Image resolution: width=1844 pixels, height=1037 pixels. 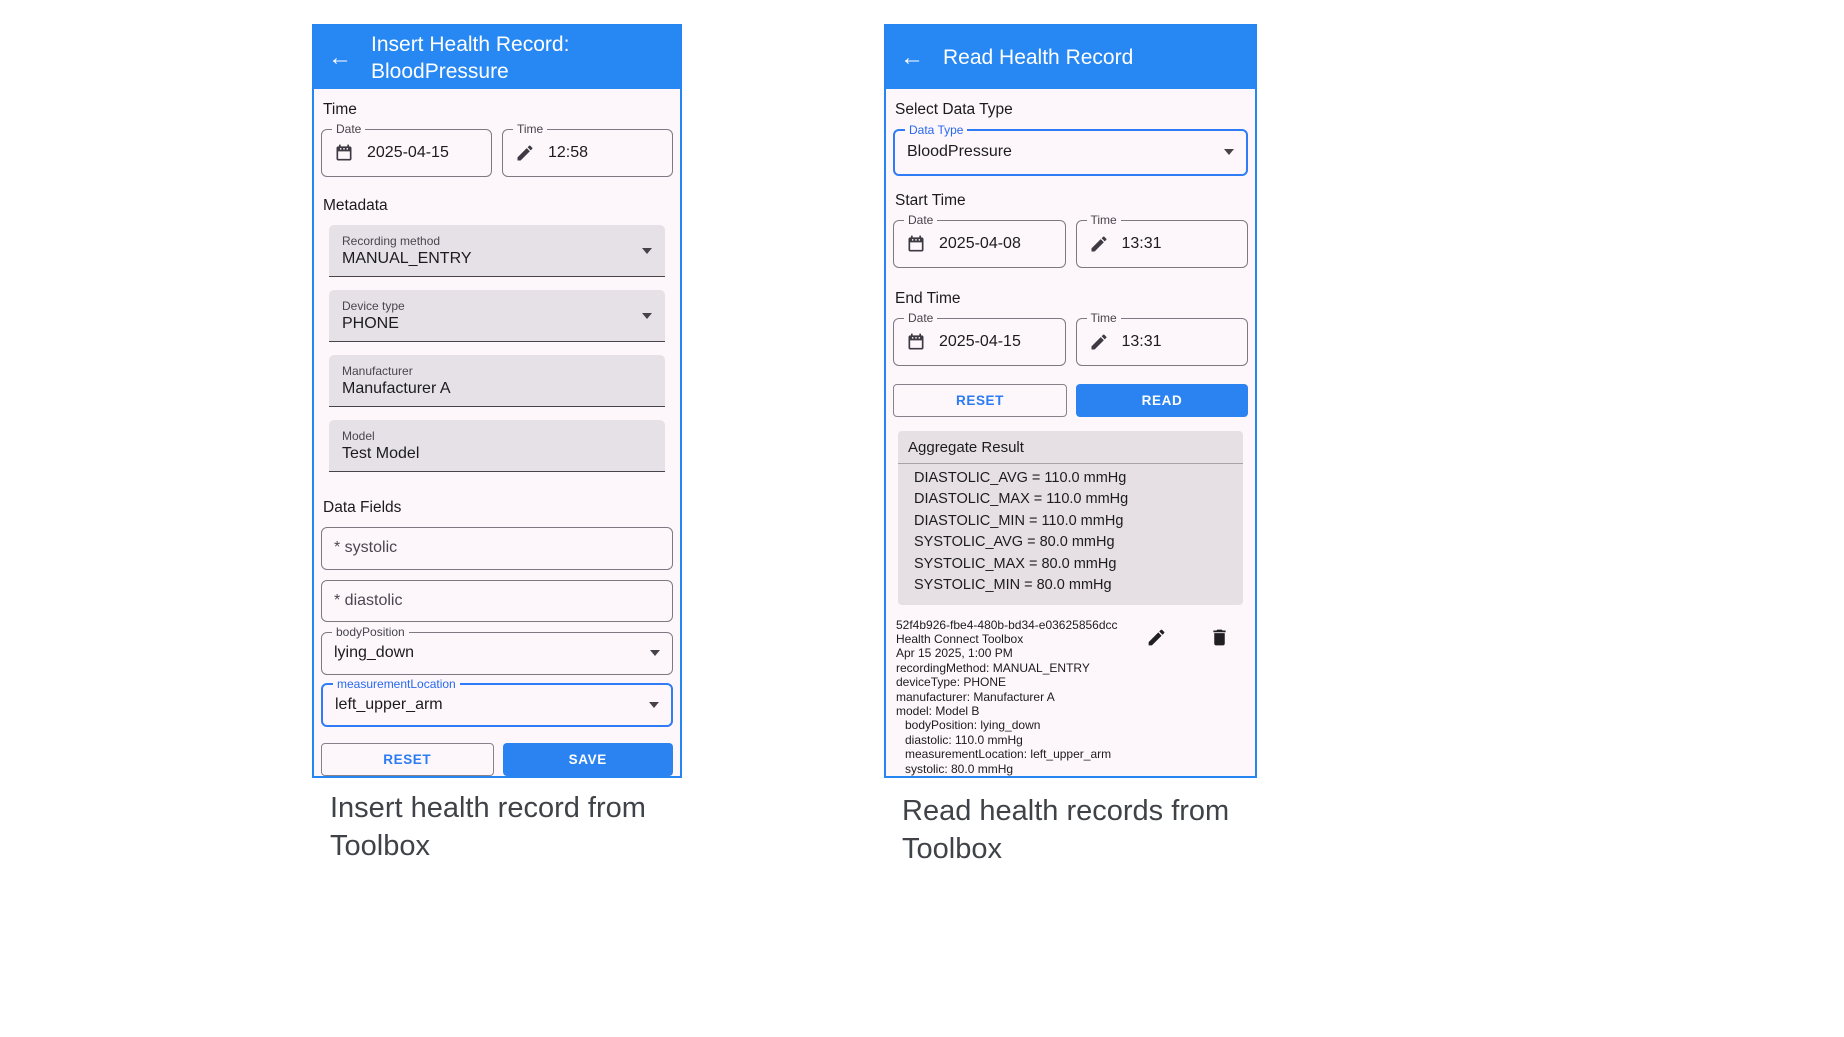 What do you see at coordinates (497, 446) in the screenshot?
I see `model-field: Model Test Model` at bounding box center [497, 446].